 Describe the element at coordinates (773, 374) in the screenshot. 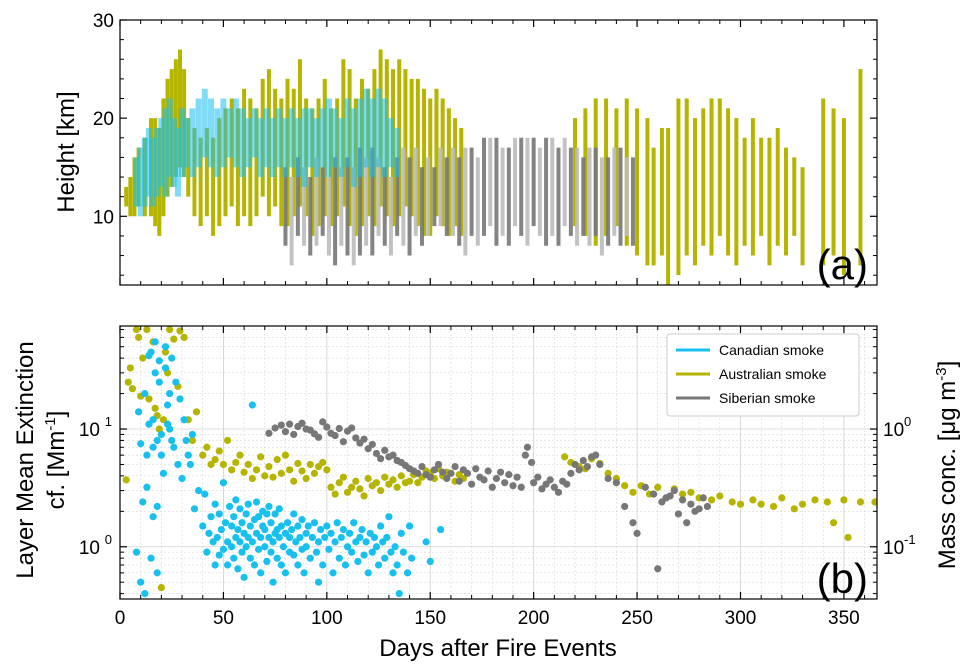

I see `legend-label-australian: Australian smoke` at that location.